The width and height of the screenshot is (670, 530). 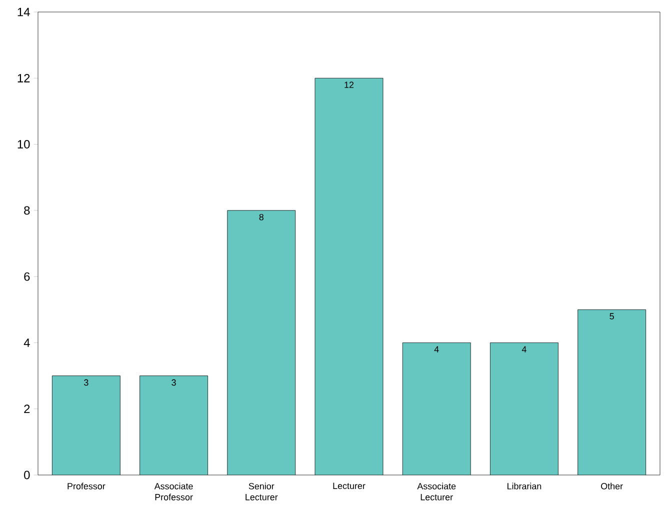 I want to click on y-tick-label: 12, so click(x=24, y=78).